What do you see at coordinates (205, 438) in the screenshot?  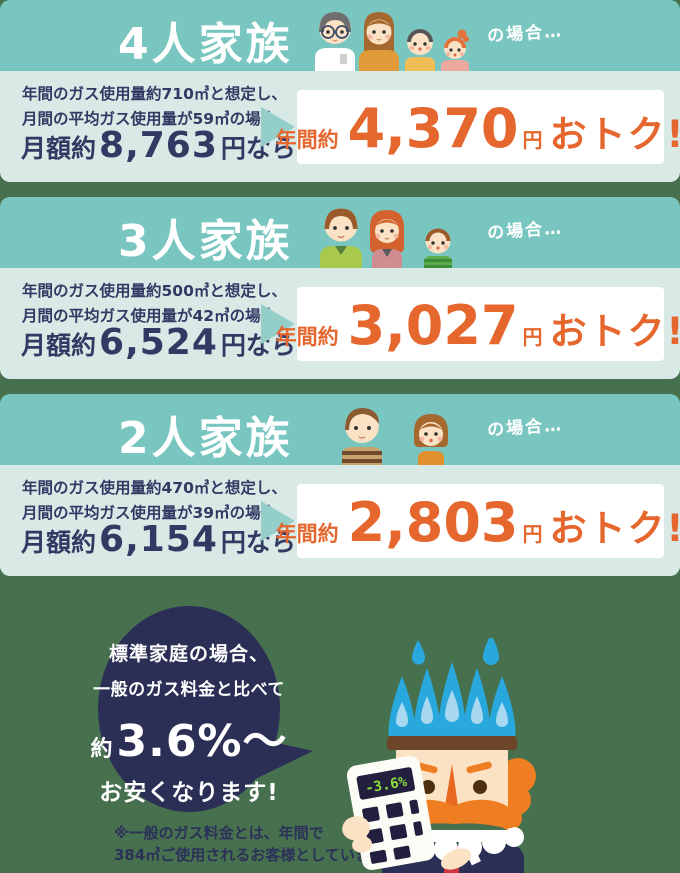 I see `section-title: 2人家族` at bounding box center [205, 438].